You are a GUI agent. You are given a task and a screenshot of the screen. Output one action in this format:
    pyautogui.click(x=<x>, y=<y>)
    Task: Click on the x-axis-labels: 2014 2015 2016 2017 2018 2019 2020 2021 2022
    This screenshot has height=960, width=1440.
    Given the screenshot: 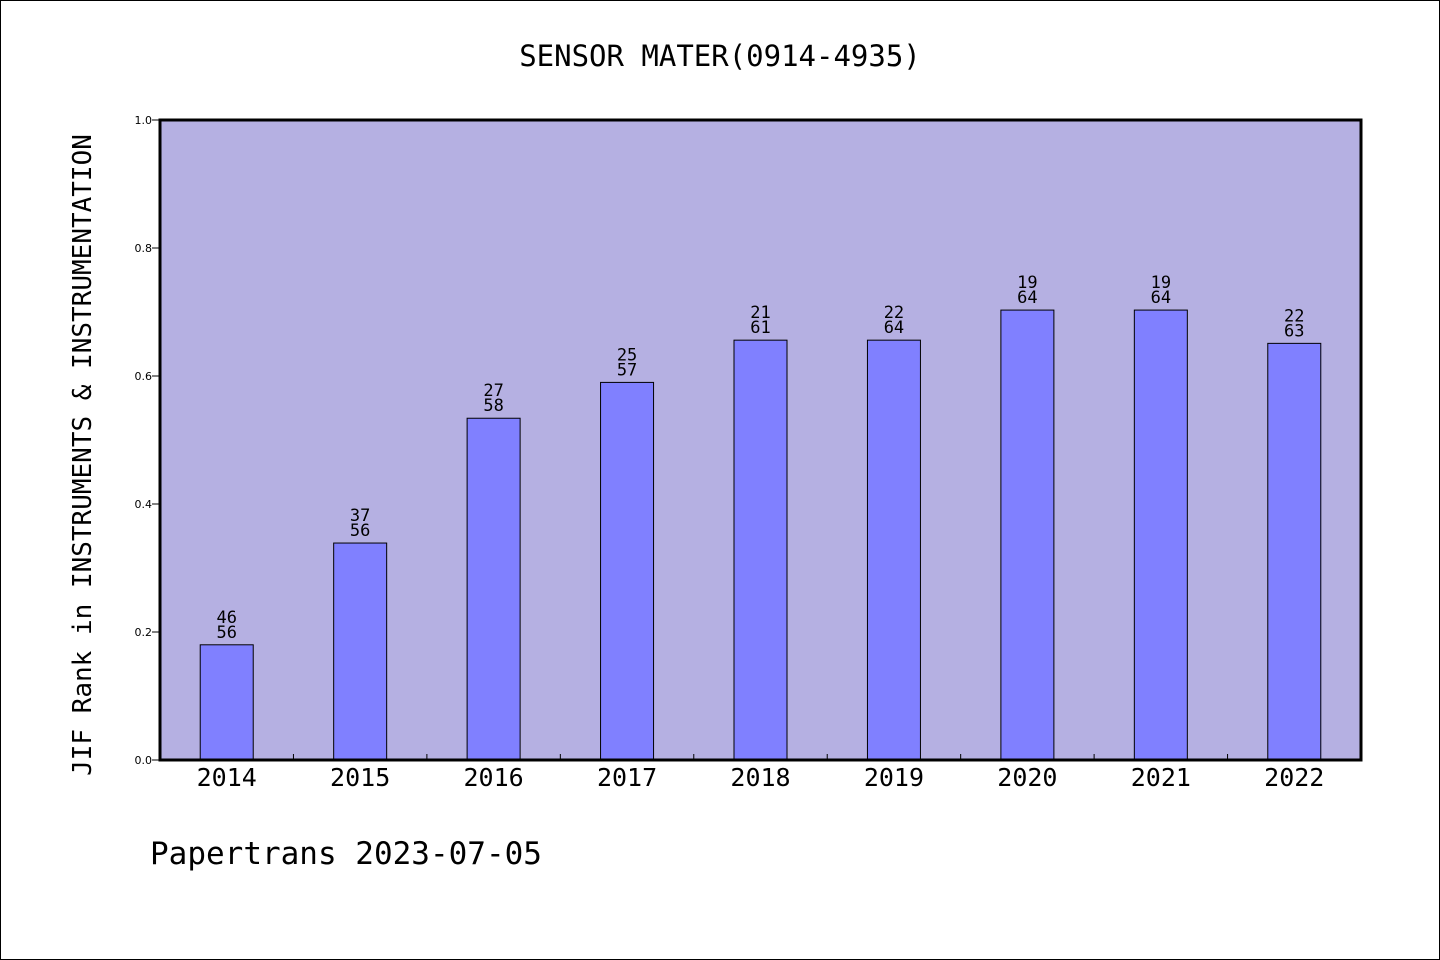 What is the action you would take?
    pyautogui.click(x=761, y=777)
    